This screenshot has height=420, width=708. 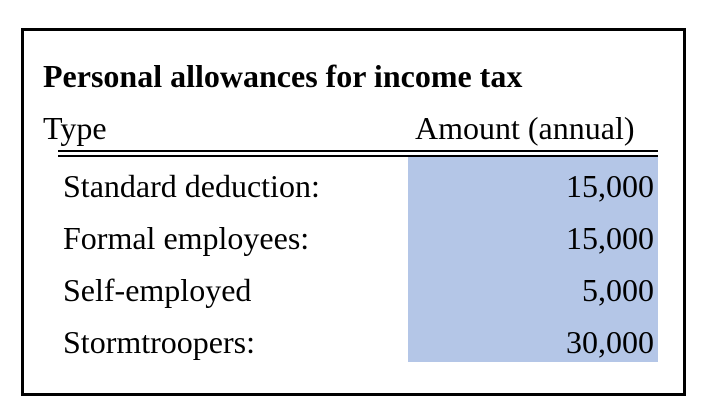 What do you see at coordinates (610, 342) in the screenshot?
I see `row-amount: 30,000` at bounding box center [610, 342].